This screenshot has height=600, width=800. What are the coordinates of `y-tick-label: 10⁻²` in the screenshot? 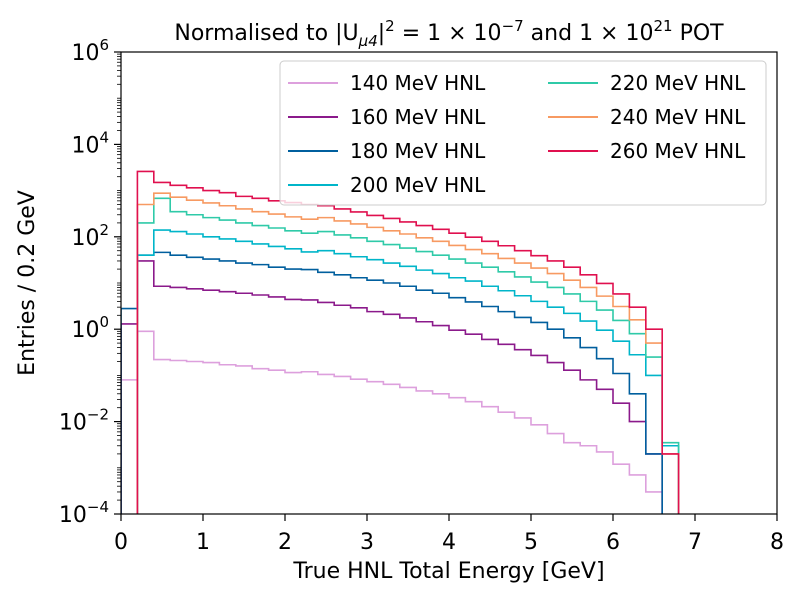 It's located at (84, 421).